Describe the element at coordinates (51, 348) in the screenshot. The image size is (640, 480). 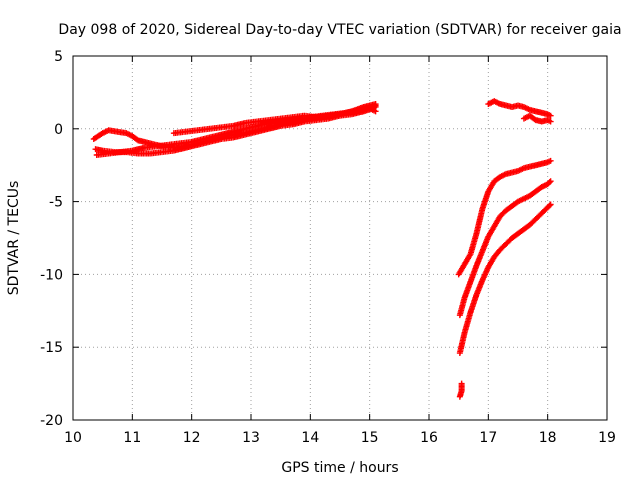
I see `y-tick-label: -15` at that location.